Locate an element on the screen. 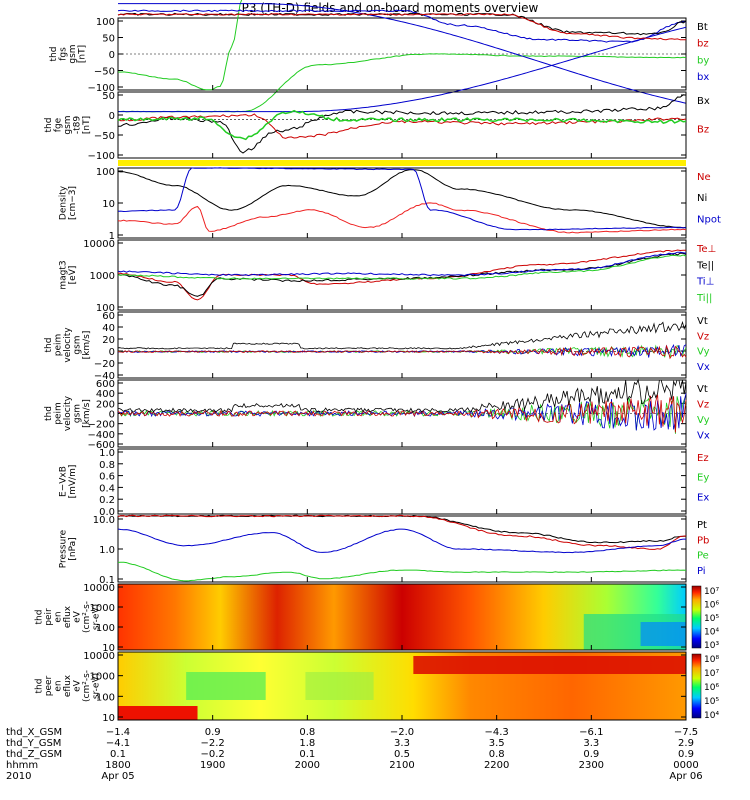 Image resolution: width=750 pixels, height=800 pixels. ionspec-ylabel: sr-eV) is located at coordinates (97, 617).